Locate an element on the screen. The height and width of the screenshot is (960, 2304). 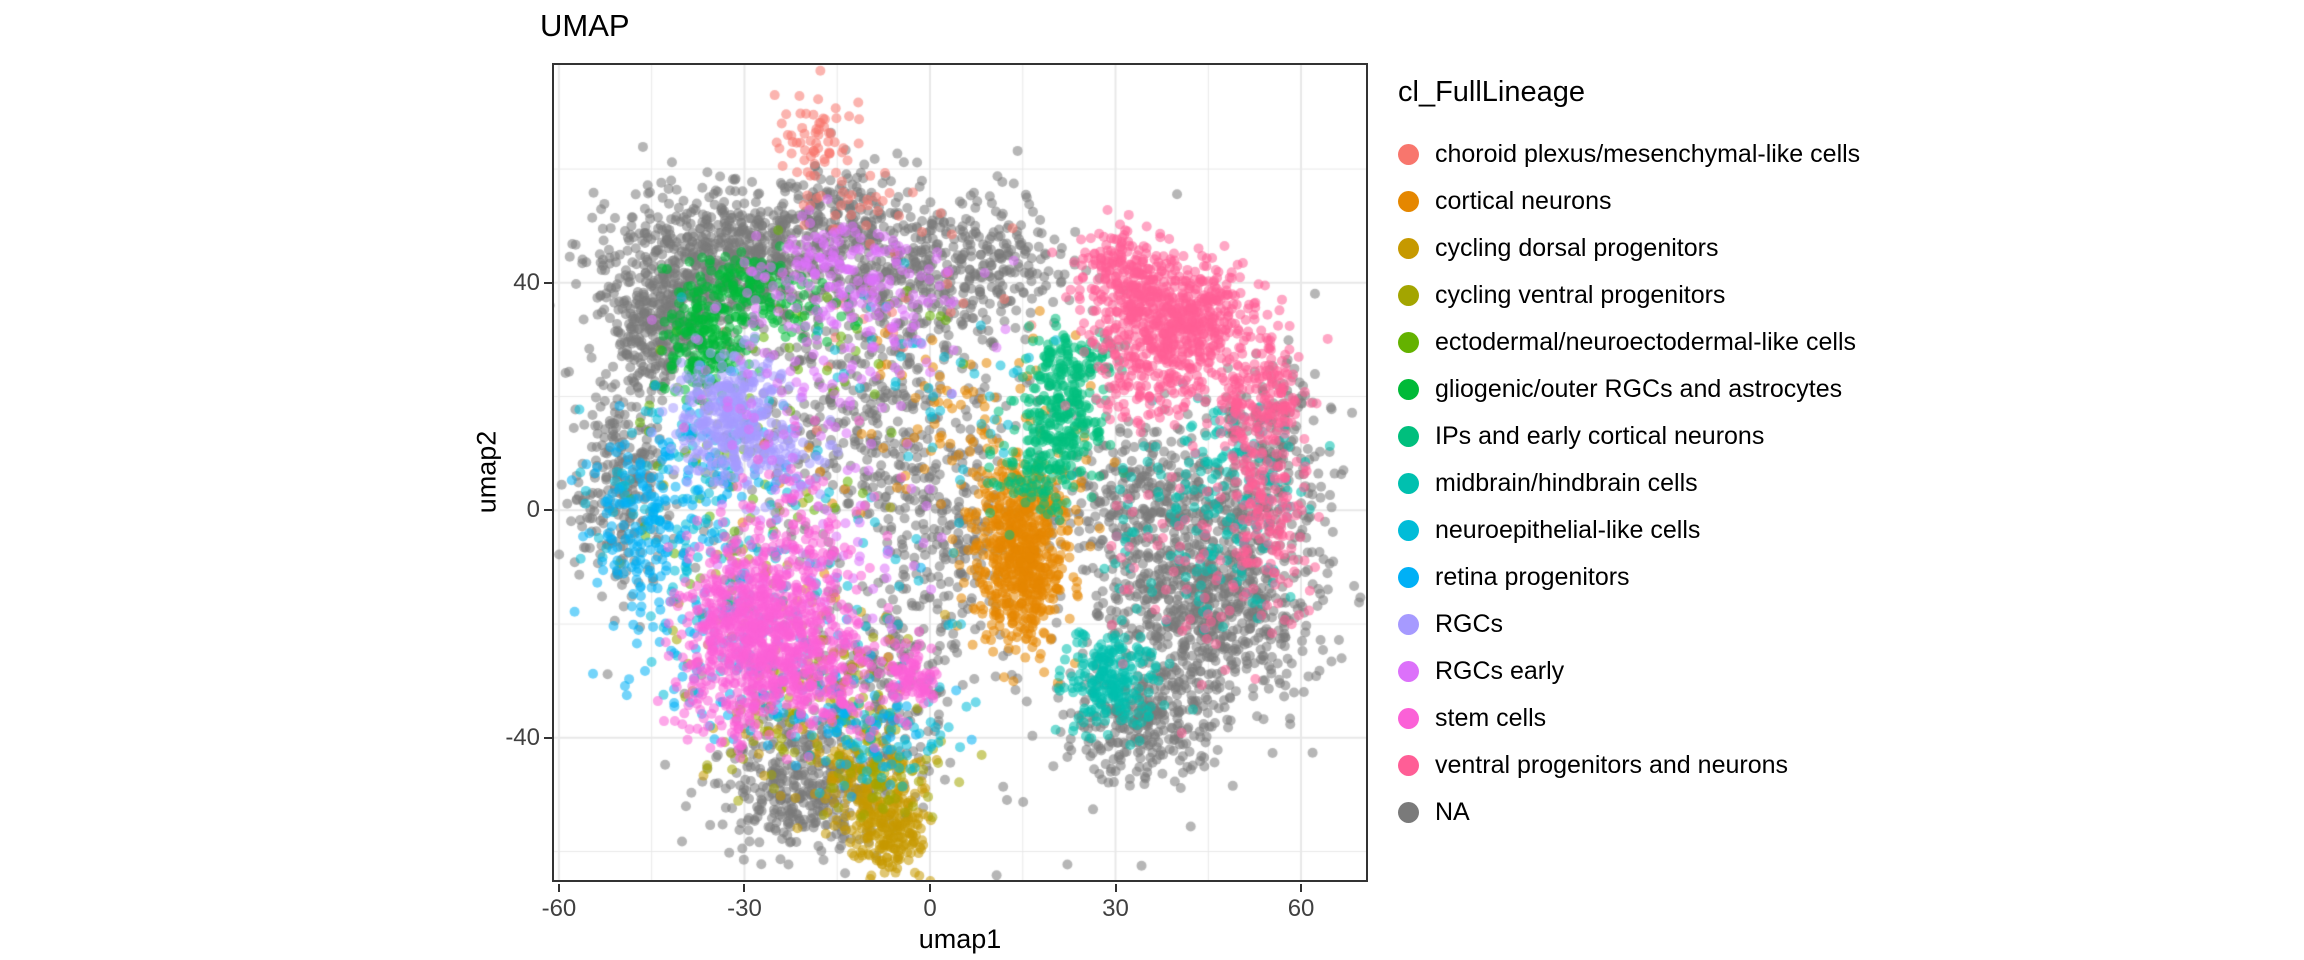
legend-item: cortical neurons is located at coordinates (1683, 201).